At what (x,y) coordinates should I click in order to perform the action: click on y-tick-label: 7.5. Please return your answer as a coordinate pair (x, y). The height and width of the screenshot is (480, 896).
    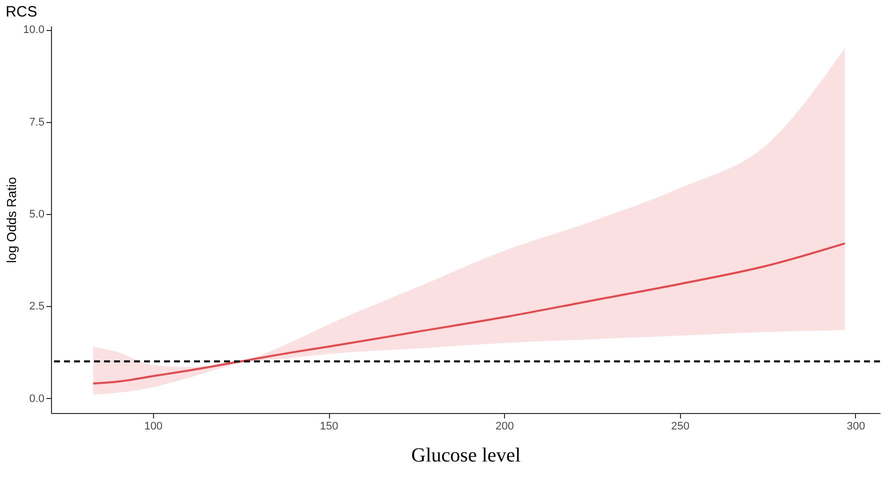
    Looking at the image, I should click on (36, 122).